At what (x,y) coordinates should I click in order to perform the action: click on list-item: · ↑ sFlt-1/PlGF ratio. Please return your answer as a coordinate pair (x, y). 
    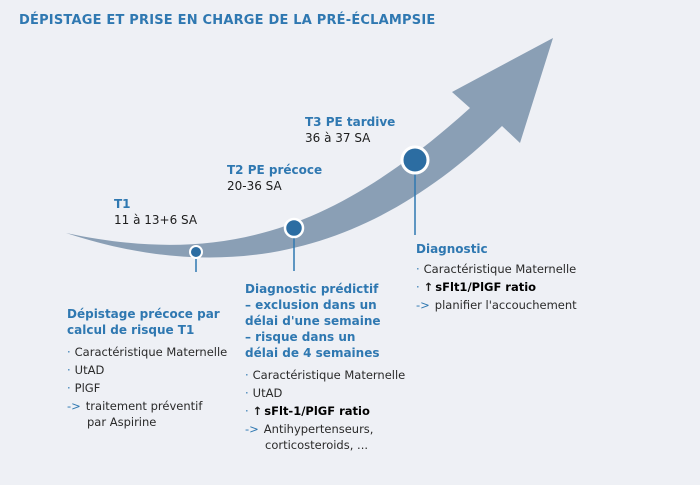
    Looking at the image, I should click on (315, 411).